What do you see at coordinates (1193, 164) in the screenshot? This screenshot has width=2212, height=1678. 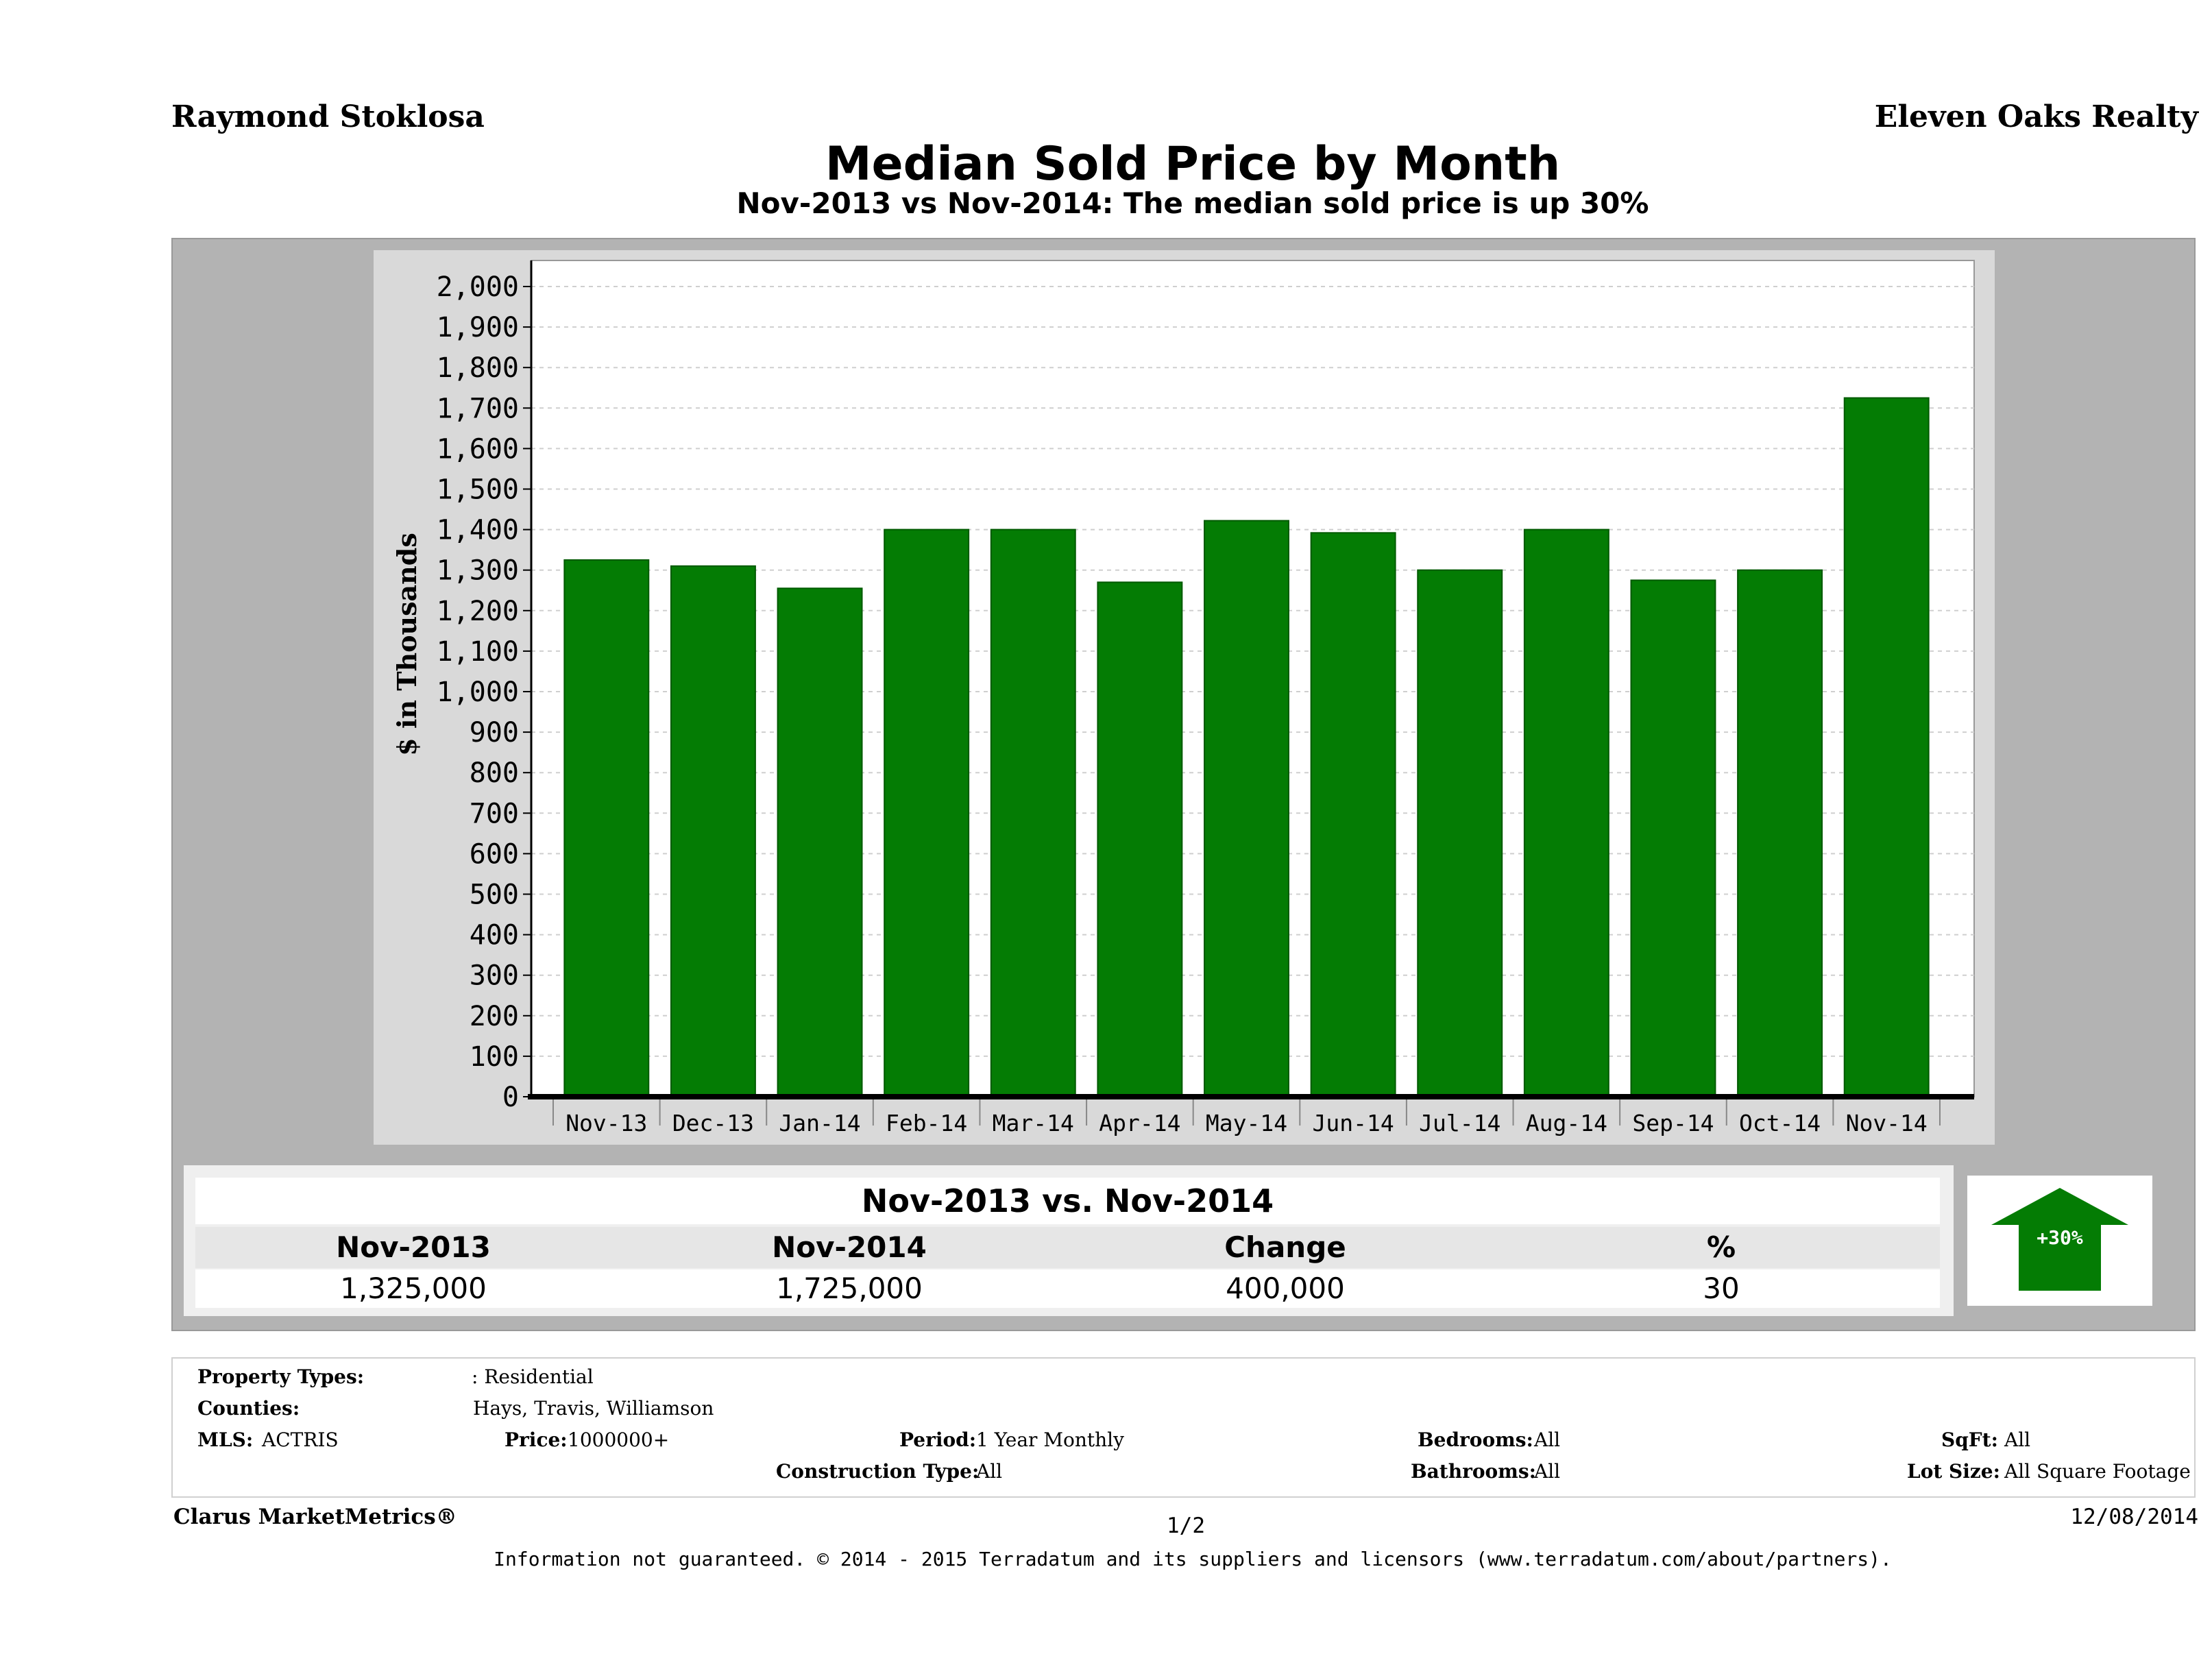 I see `chart-title: Median Sold Price by Month` at bounding box center [1193, 164].